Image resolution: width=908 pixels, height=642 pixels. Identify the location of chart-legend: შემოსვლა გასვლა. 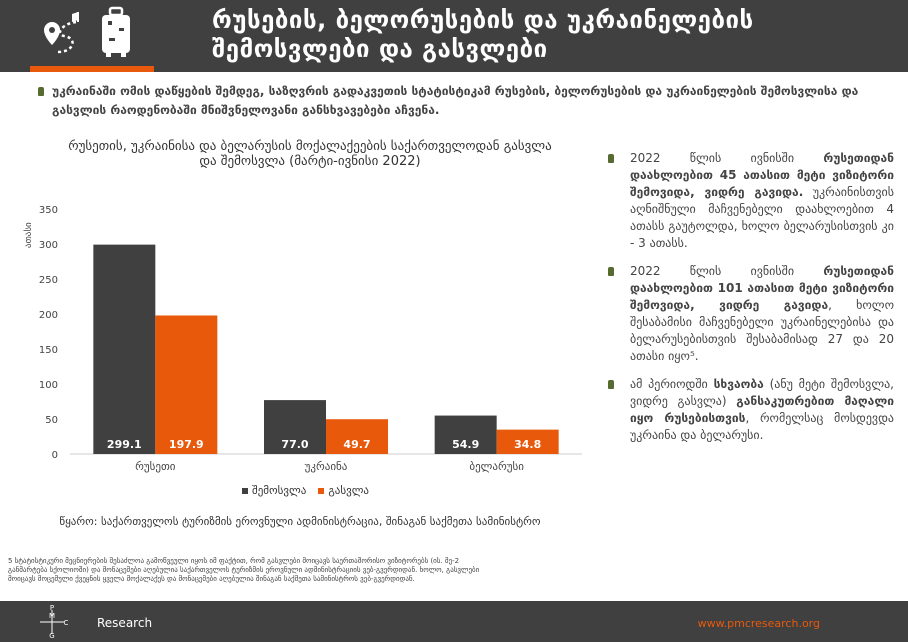
(305, 490).